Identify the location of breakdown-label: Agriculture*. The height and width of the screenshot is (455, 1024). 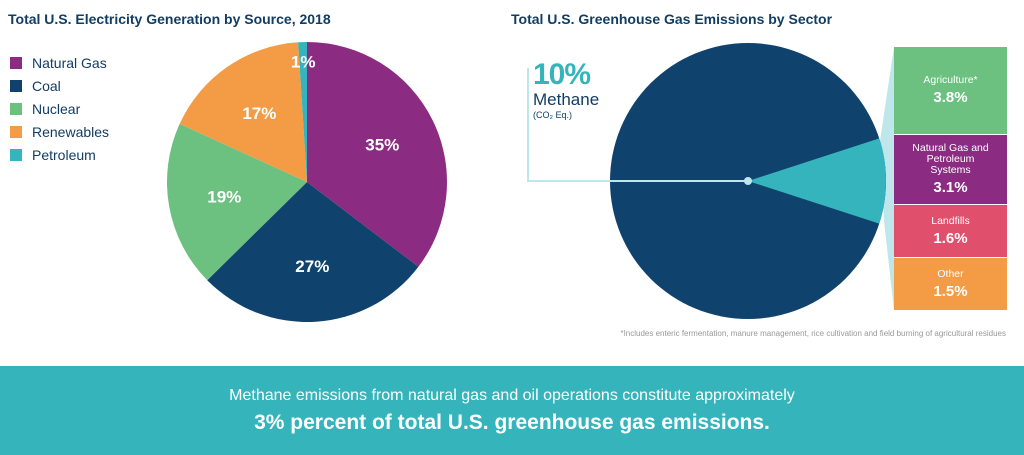
(950, 80).